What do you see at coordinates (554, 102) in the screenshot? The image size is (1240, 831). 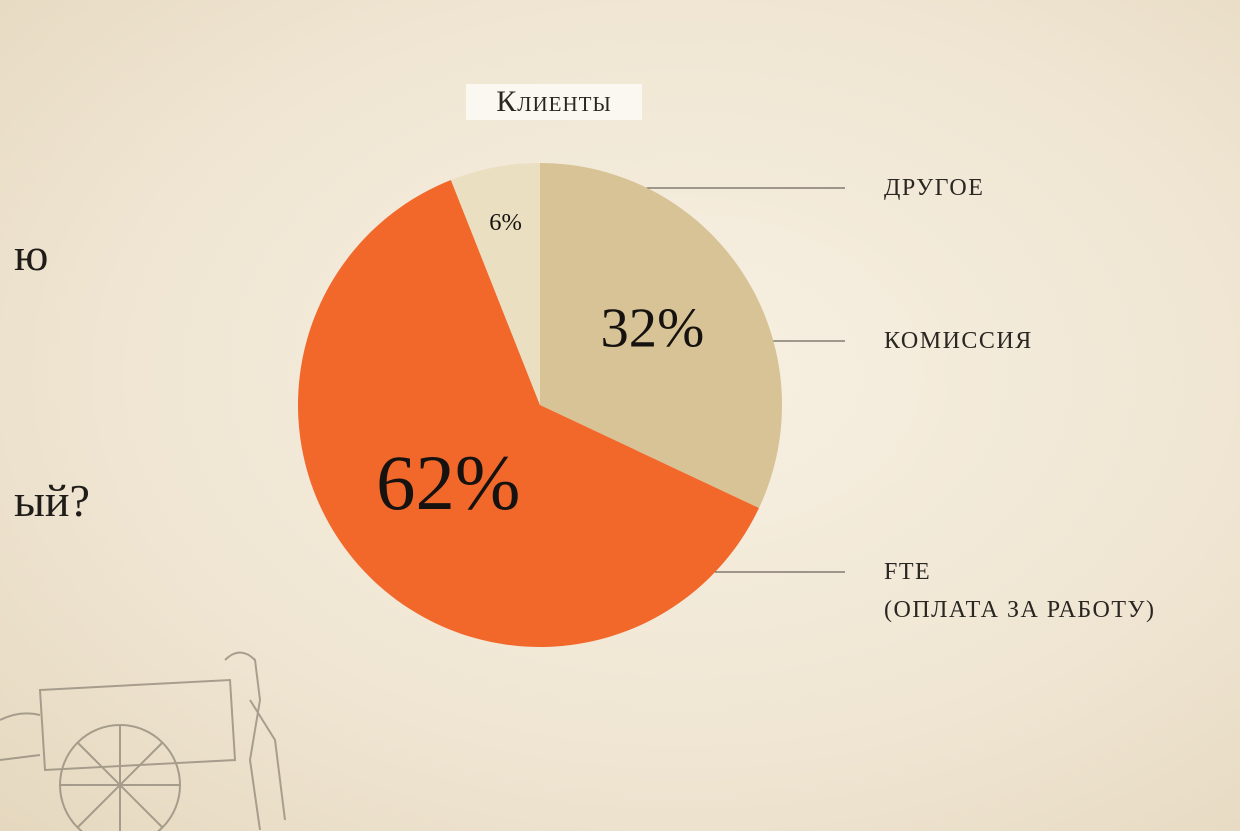 I see `chart-title: Клиенты` at bounding box center [554, 102].